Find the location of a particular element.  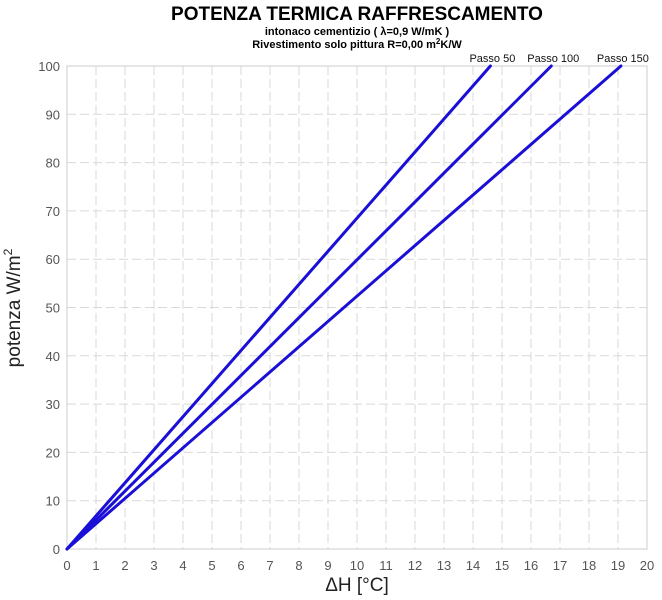

x-axis-label: ΔH [°C] is located at coordinates (357, 585).